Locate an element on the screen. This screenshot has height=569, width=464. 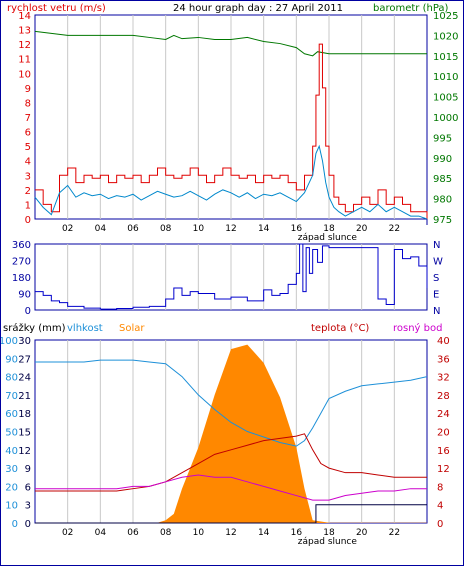
rain-y-tick: 18 is located at coordinates (24, 414).